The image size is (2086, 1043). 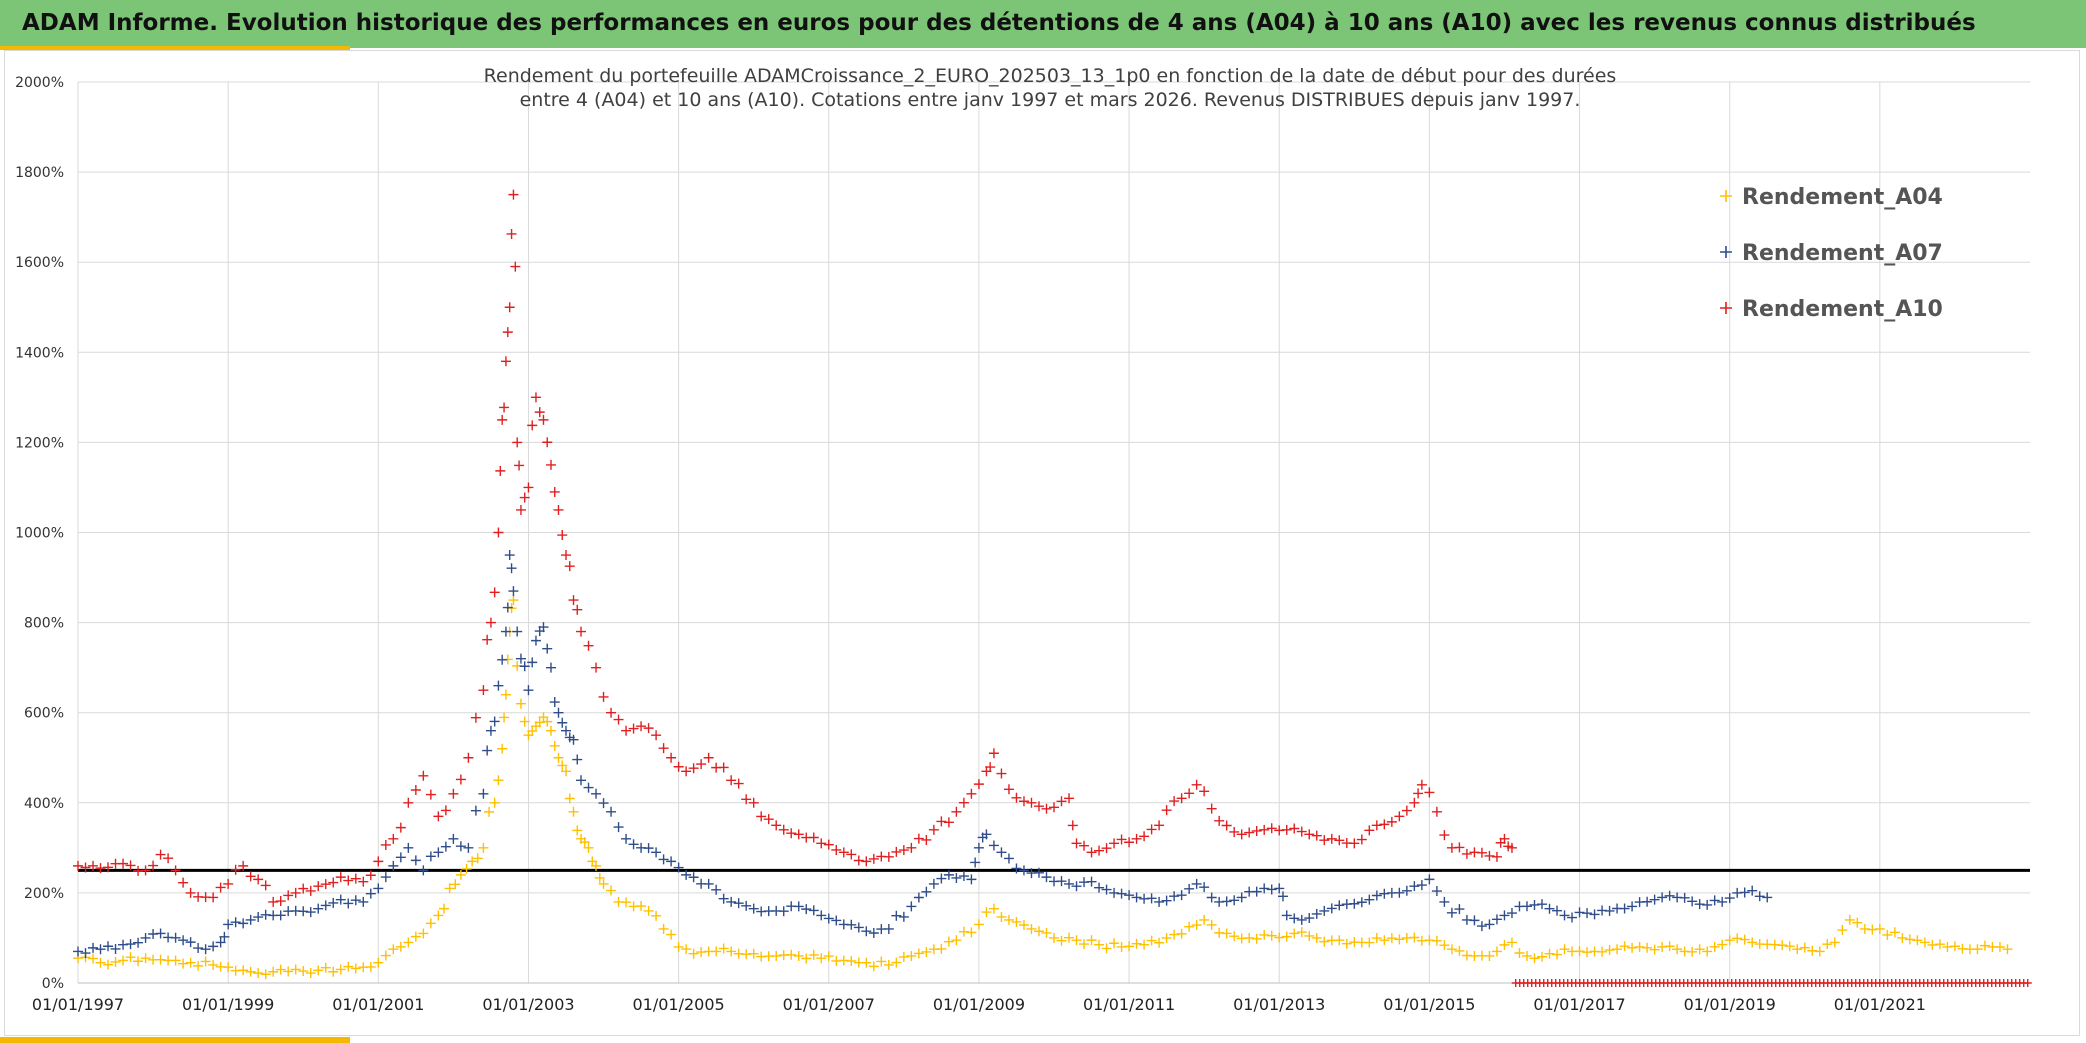 I want to click on y-tick-label: 1000%, so click(x=39, y=534).